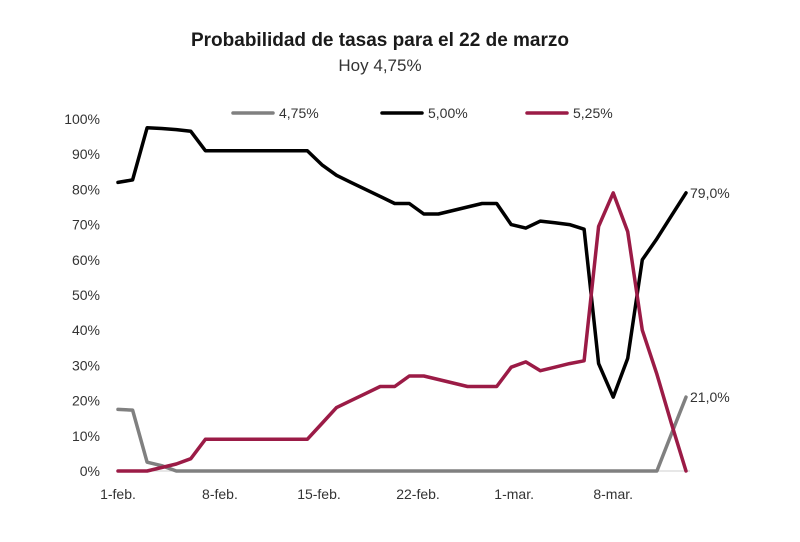 This screenshot has width=800, height=542. Describe the element at coordinates (82, 119) in the screenshot. I see `y-tick-label: 100%` at that location.